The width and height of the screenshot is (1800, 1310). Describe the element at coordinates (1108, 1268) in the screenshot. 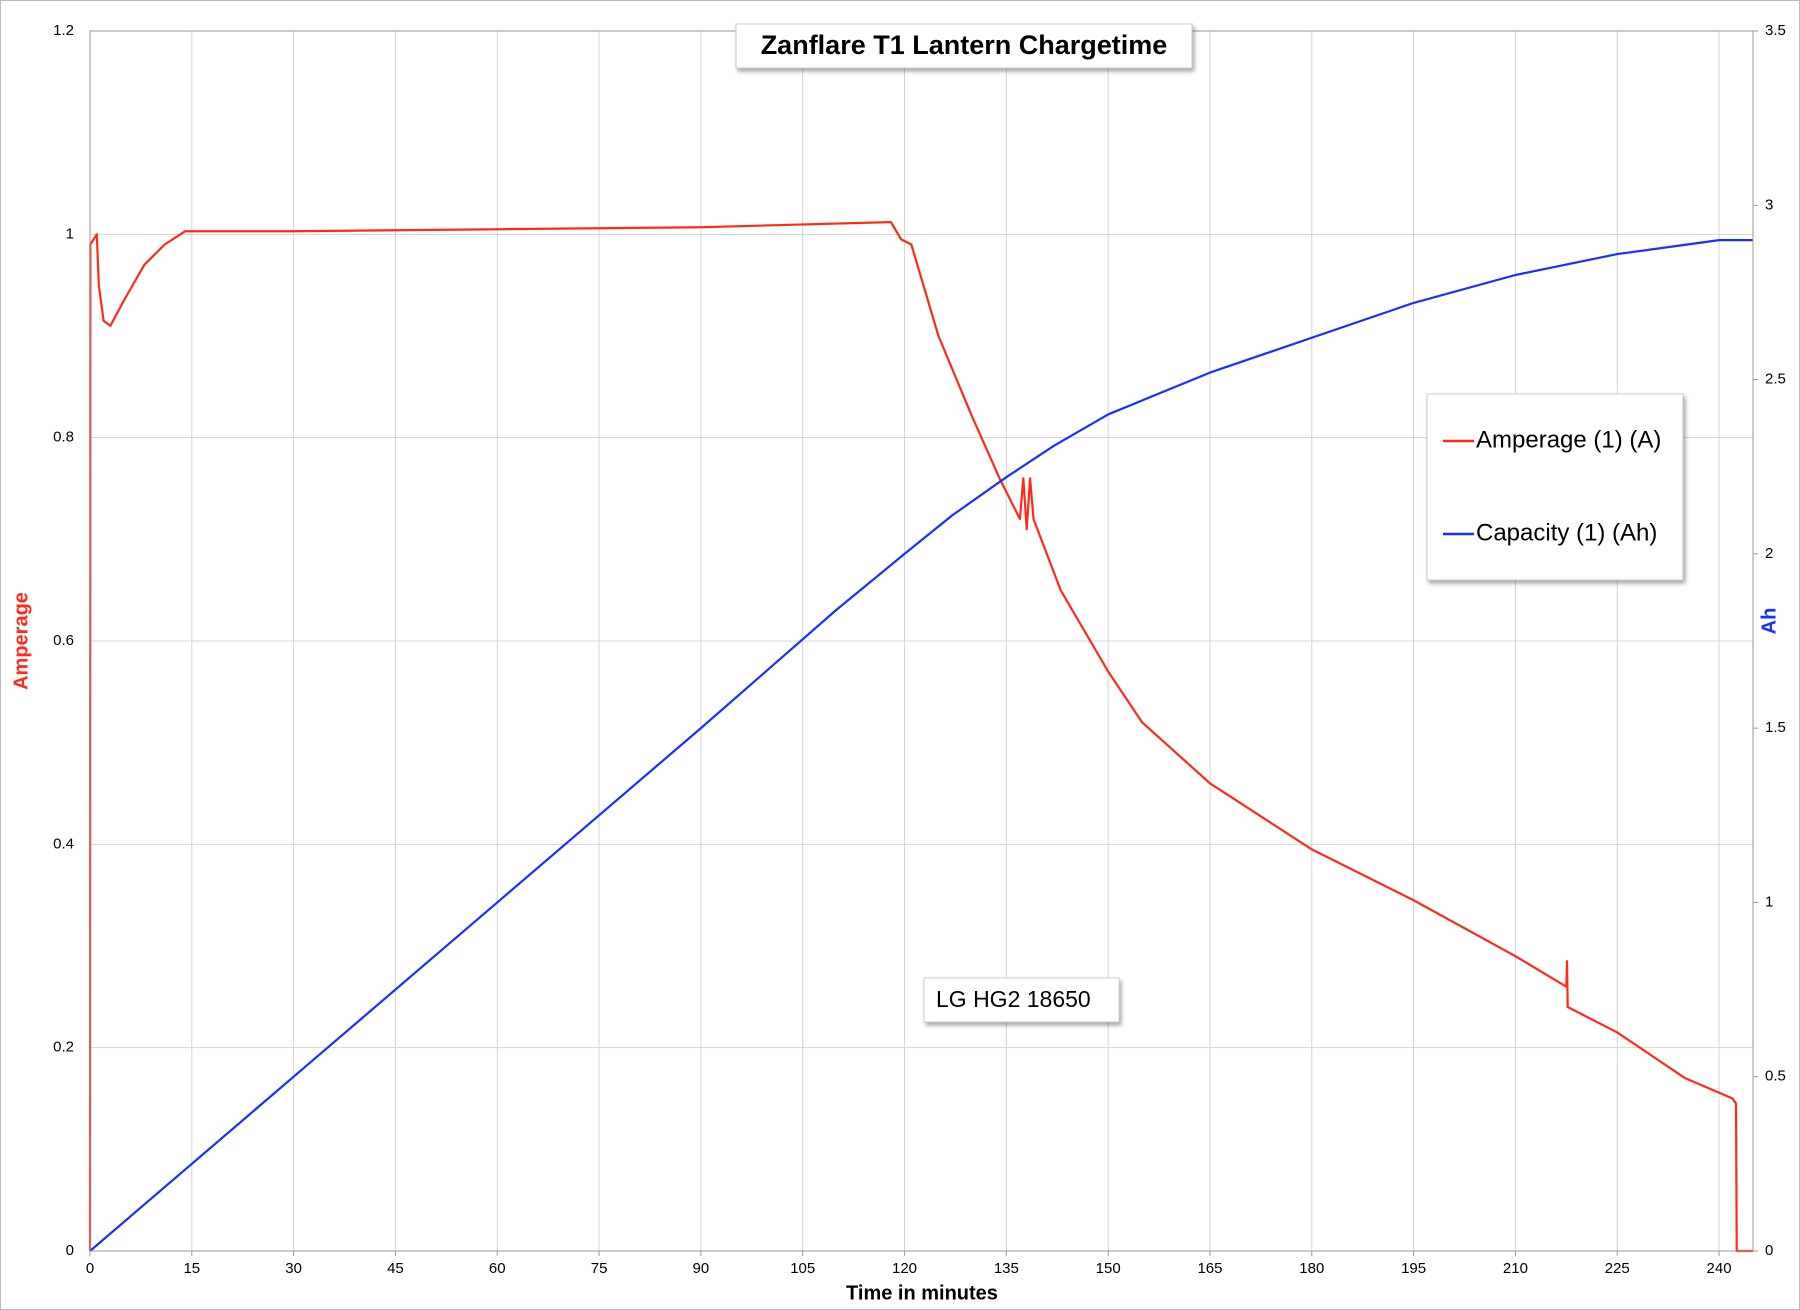

I see `x-tick-label: 150` at that location.